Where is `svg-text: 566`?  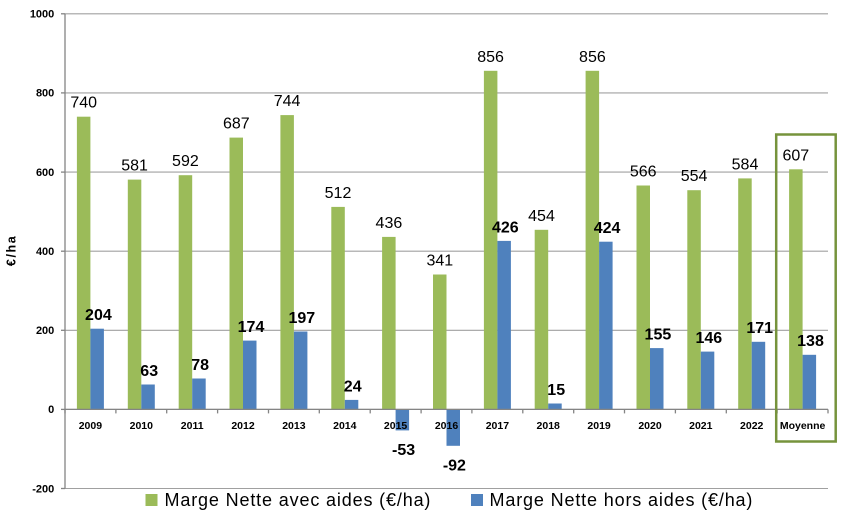
svg-text: 566 is located at coordinates (643, 172).